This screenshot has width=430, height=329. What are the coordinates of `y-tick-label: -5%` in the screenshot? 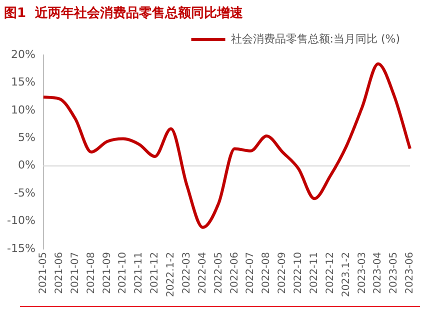 It's located at (25, 193).